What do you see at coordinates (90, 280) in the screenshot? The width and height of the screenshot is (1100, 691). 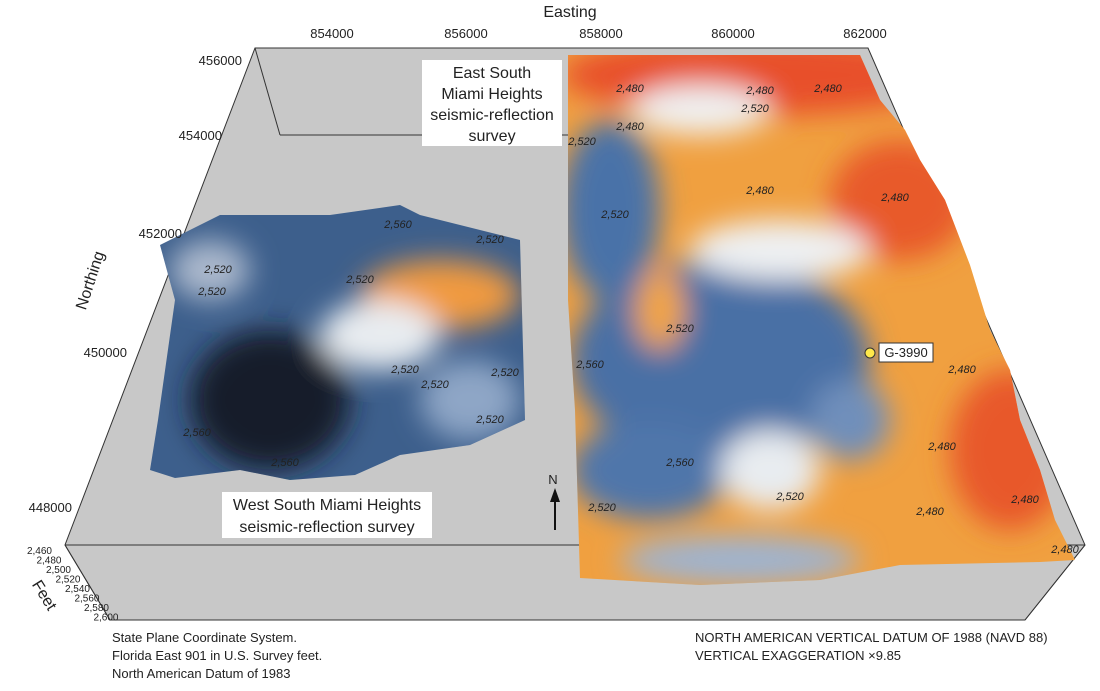 I see `y-axis-title: Northing` at bounding box center [90, 280].